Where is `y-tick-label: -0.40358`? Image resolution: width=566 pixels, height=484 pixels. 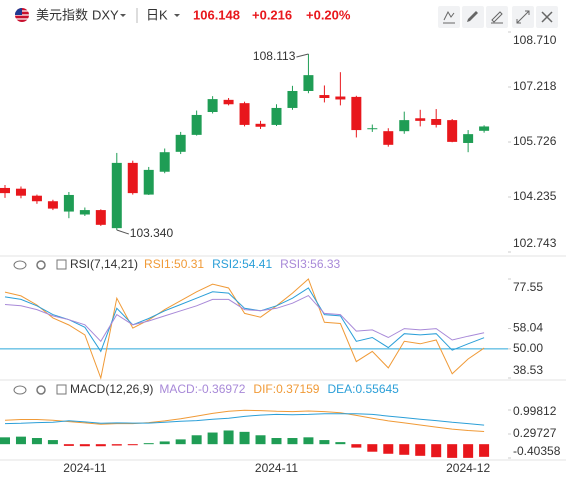
y-tick-label: -0.40358 is located at coordinates (537, 451).